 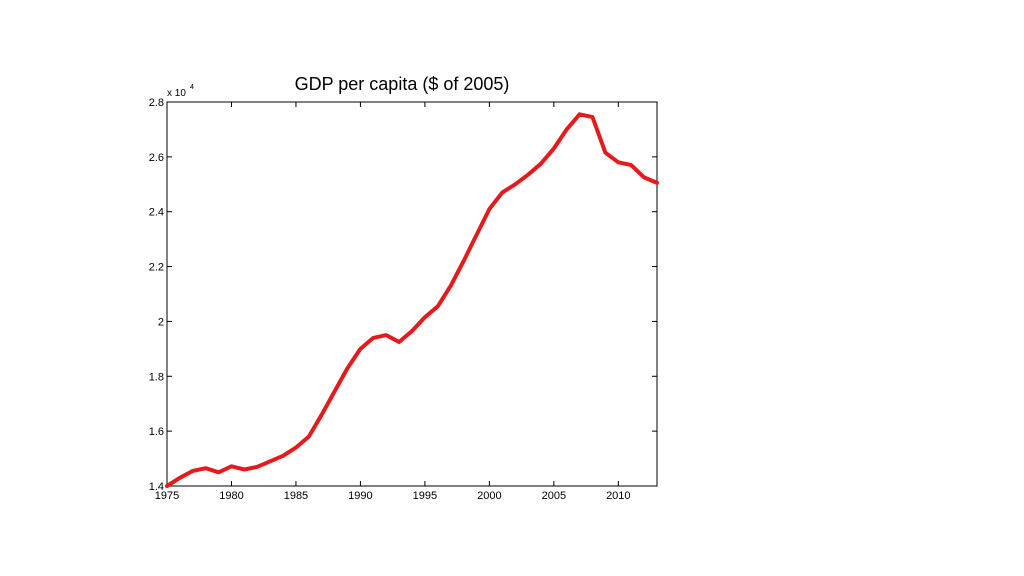 What do you see at coordinates (176, 93) in the screenshot?
I see `y-multiplier-base: x 10` at bounding box center [176, 93].